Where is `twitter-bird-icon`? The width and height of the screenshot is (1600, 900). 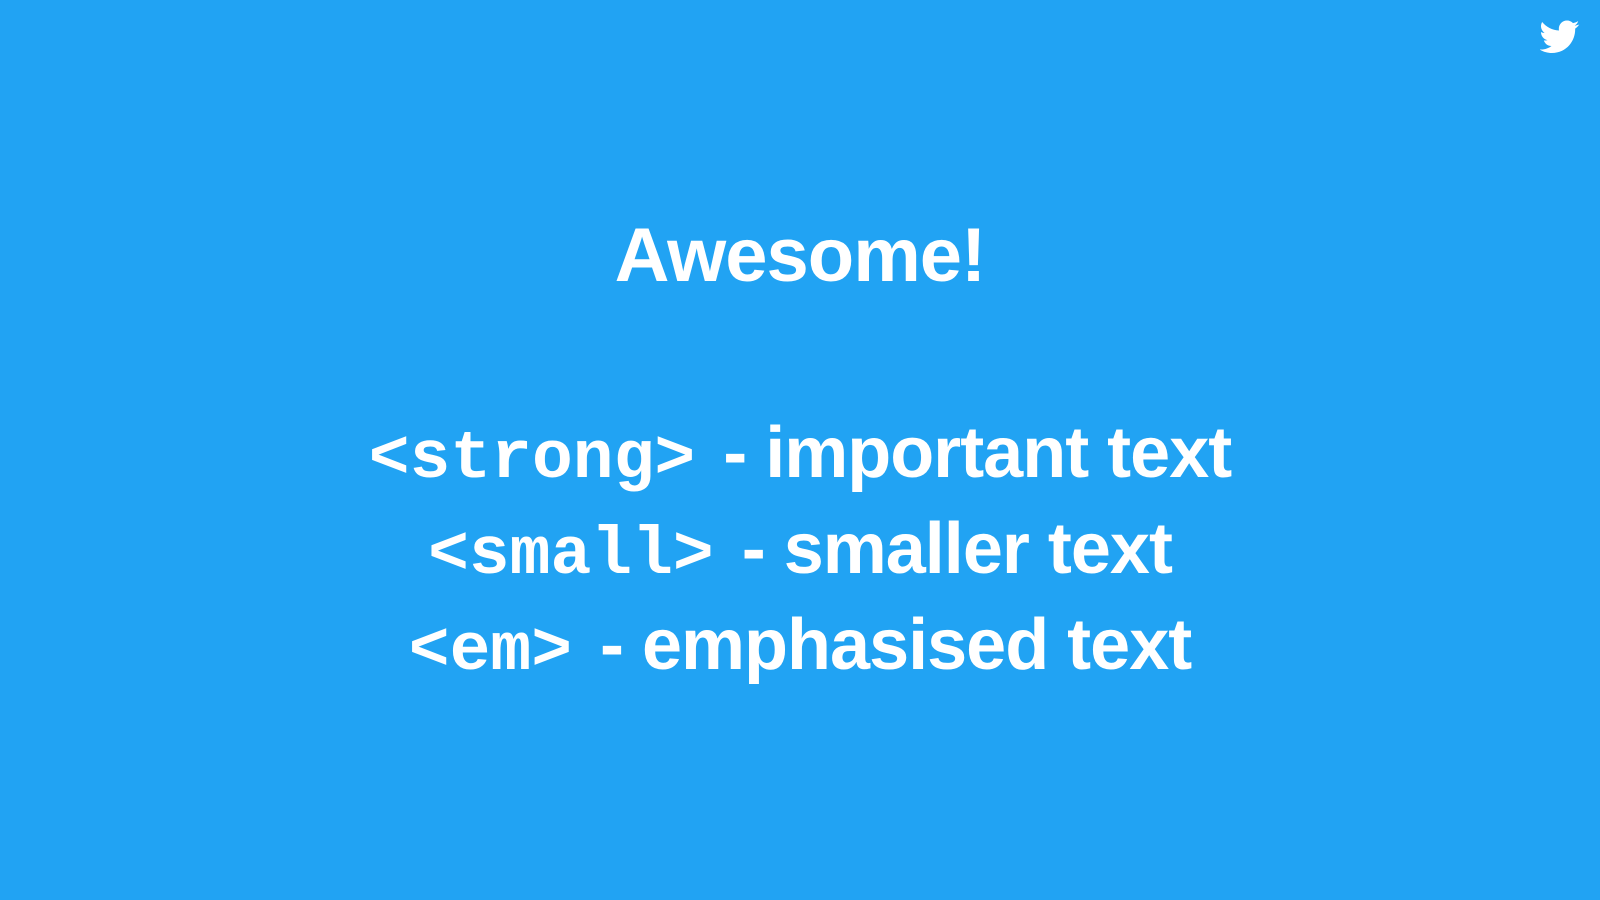 twitter-bird-icon is located at coordinates (1560, 36).